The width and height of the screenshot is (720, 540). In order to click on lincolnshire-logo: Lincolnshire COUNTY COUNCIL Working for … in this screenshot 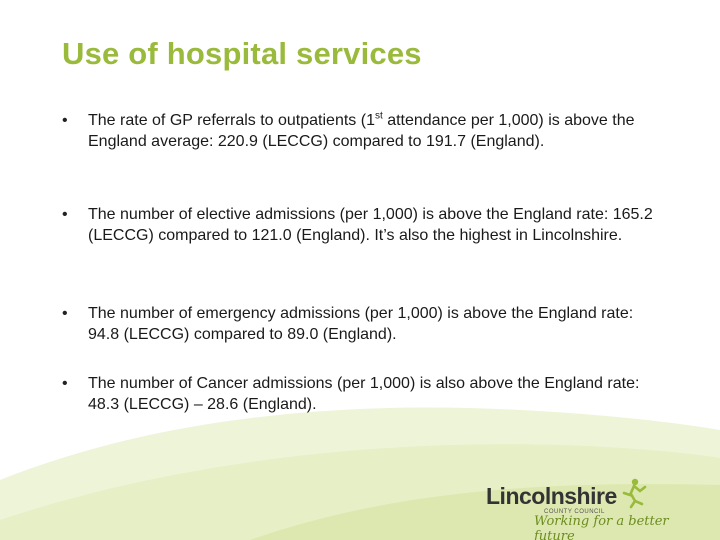, I will do `click(586, 509)`.